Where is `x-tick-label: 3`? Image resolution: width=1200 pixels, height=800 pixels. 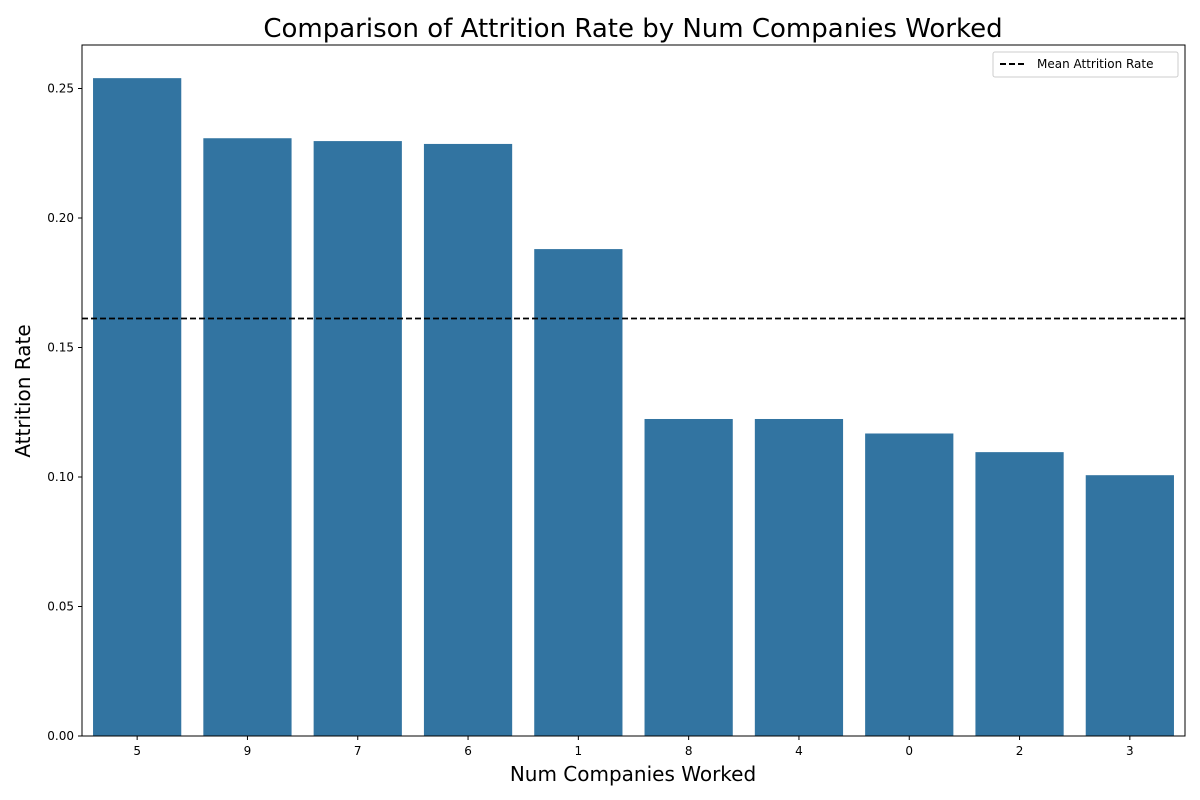
x-tick-label: 3 is located at coordinates (1130, 751).